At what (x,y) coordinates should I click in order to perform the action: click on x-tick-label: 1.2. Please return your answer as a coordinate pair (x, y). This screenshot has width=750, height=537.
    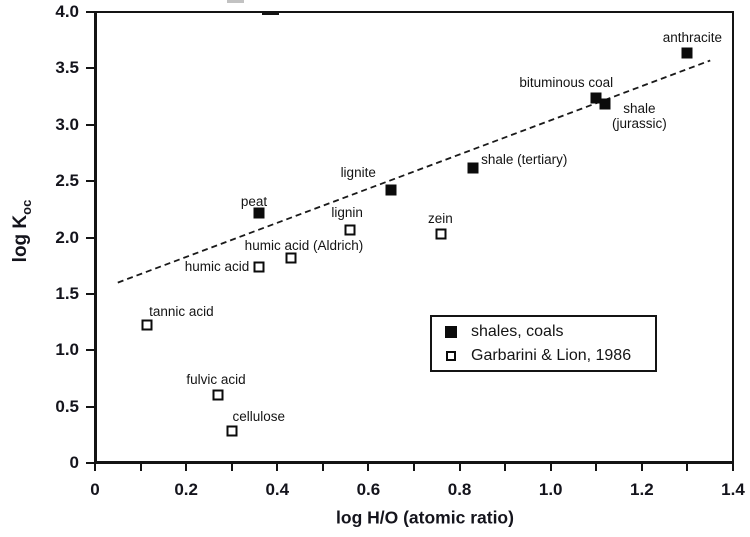
    Looking at the image, I should click on (642, 489).